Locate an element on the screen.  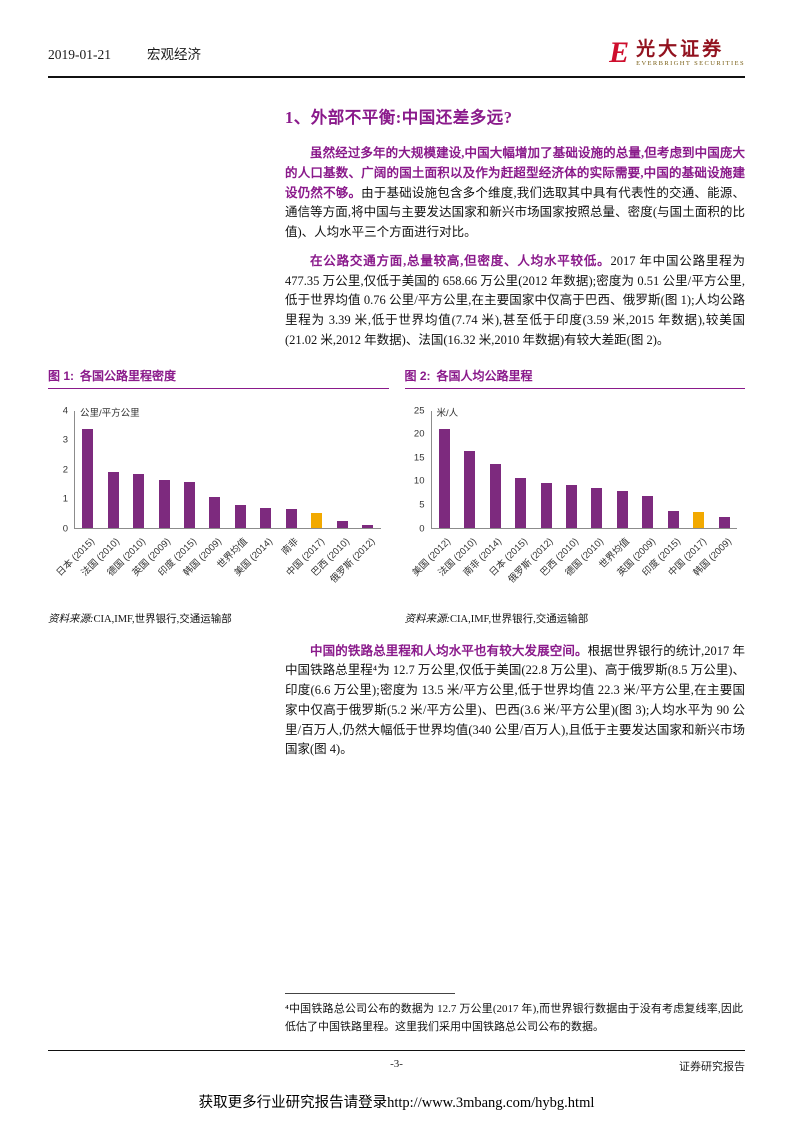
page-number: -3- is located at coordinates (396, 1064).